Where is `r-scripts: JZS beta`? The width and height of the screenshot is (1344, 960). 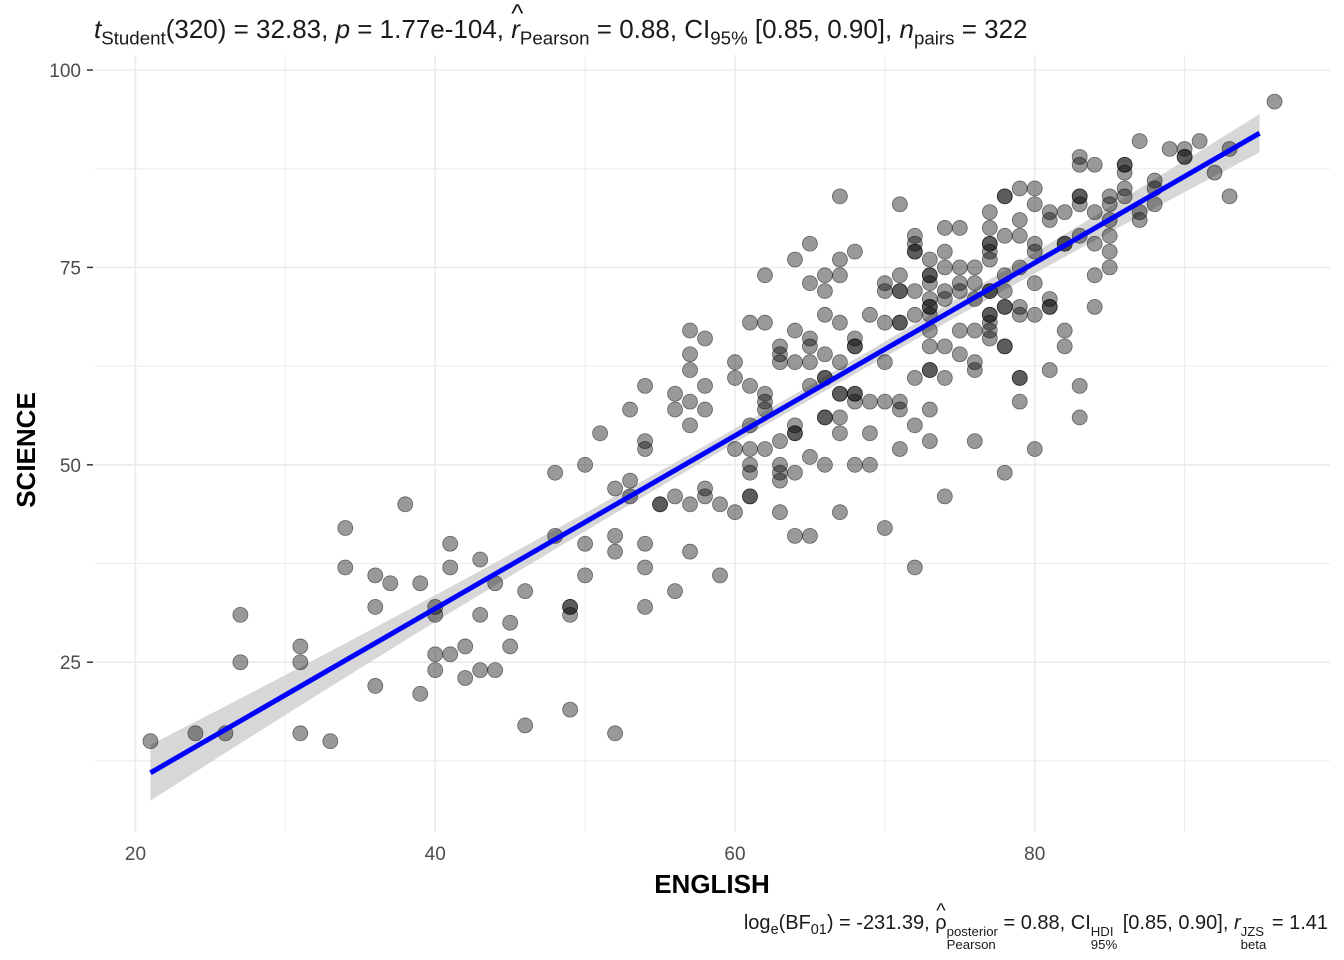 r-scripts: JZS beta is located at coordinates (1253, 938).